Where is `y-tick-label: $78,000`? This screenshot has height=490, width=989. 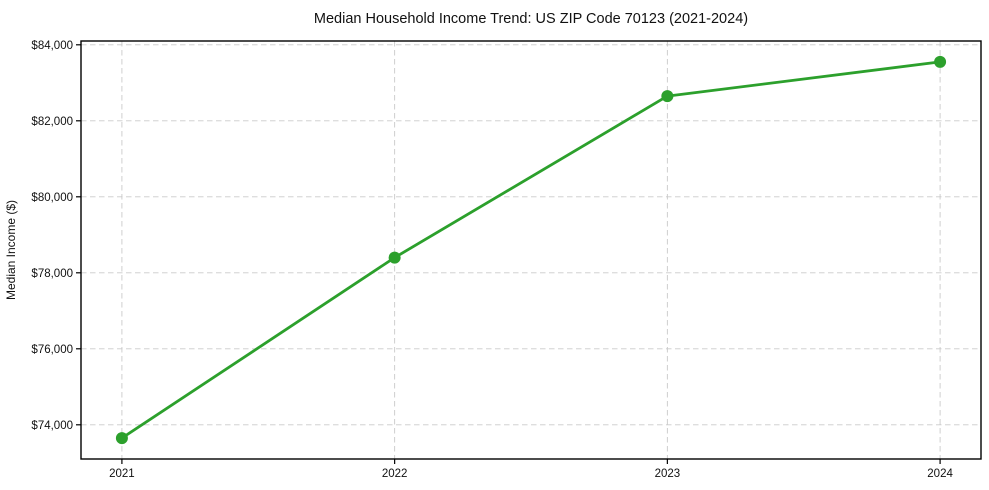
y-tick-label: $78,000 is located at coordinates (52, 274).